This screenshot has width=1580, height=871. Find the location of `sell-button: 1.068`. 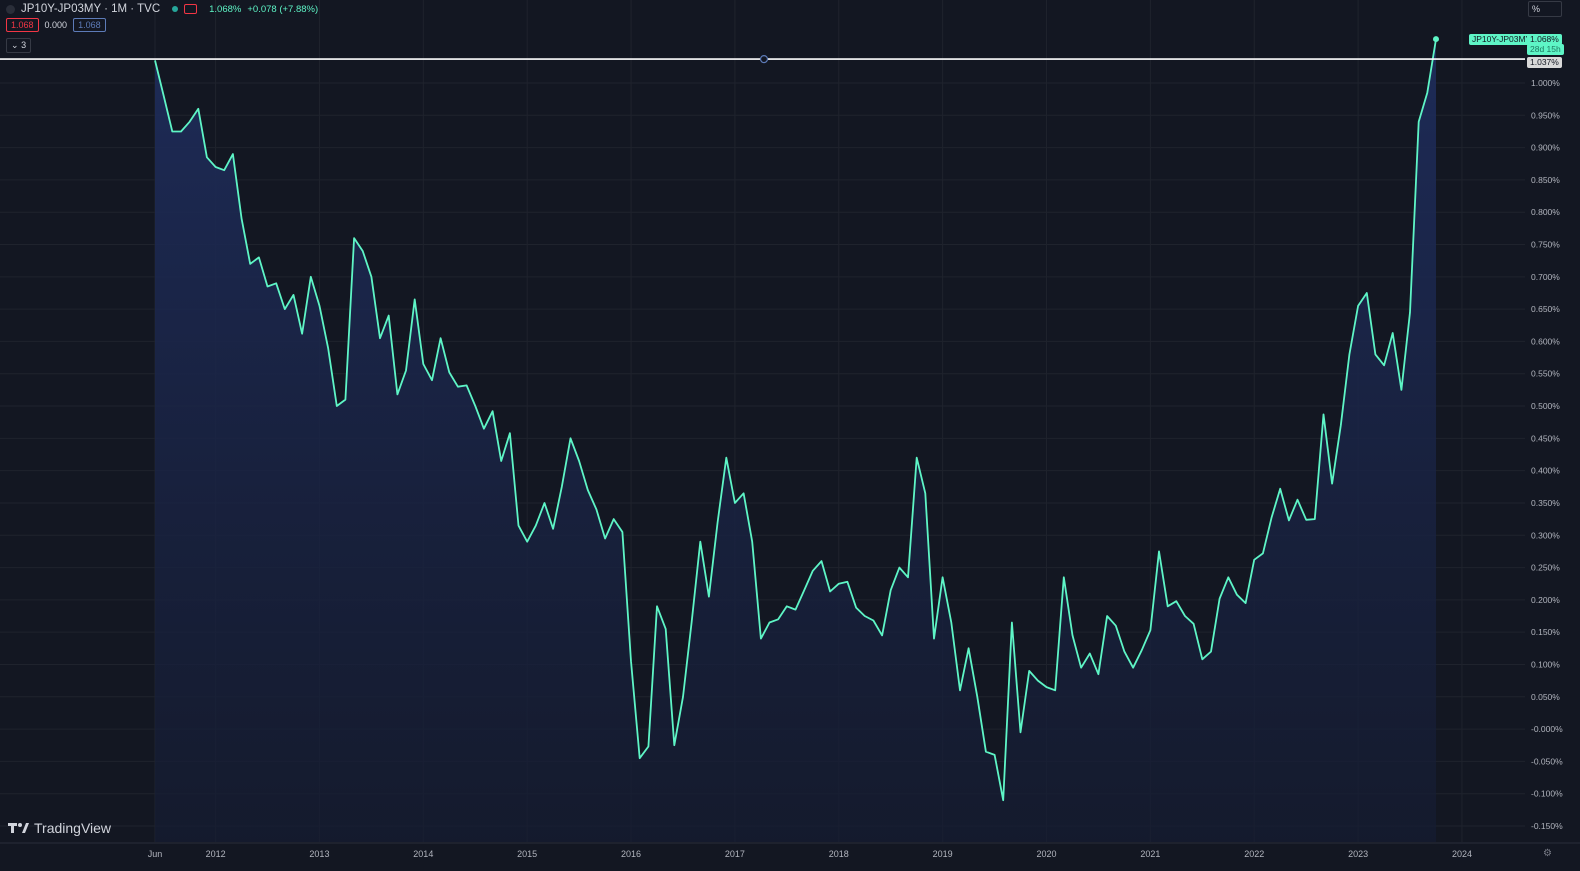

sell-button: 1.068 is located at coordinates (22, 25).